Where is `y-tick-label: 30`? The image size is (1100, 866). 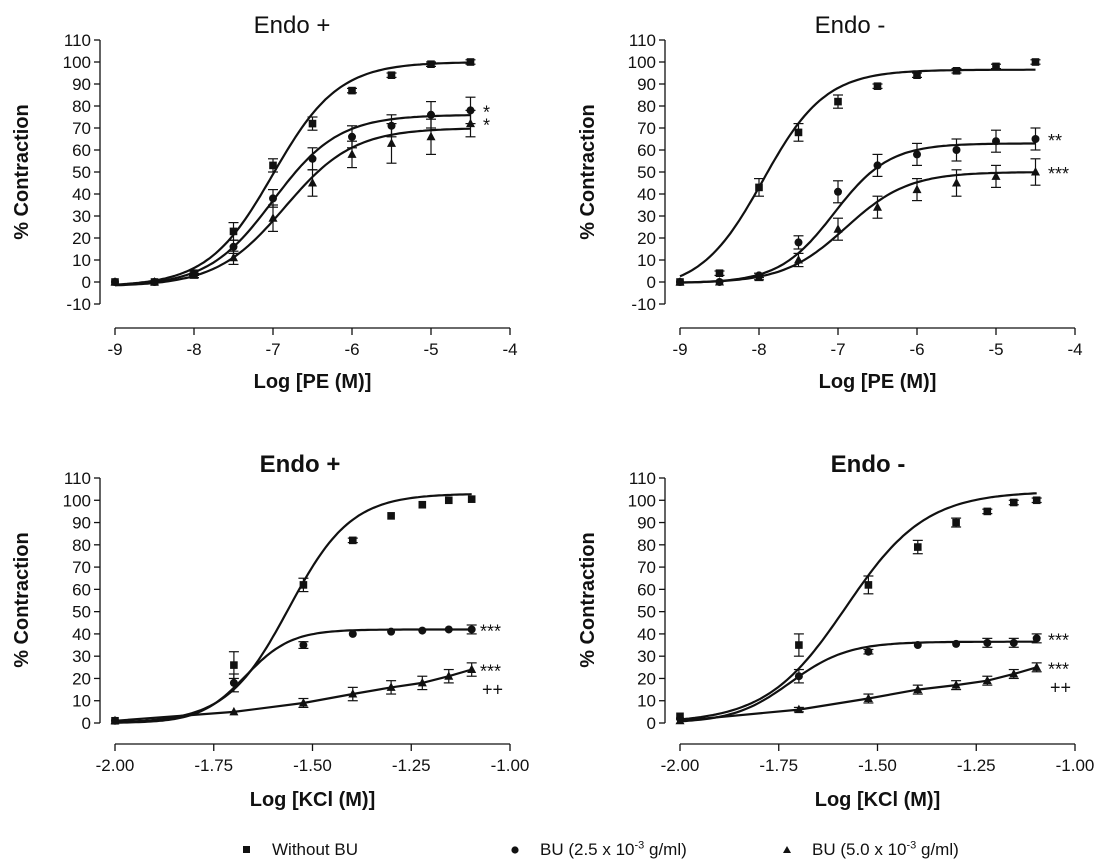
y-tick-label: 30 is located at coordinates (81, 656).